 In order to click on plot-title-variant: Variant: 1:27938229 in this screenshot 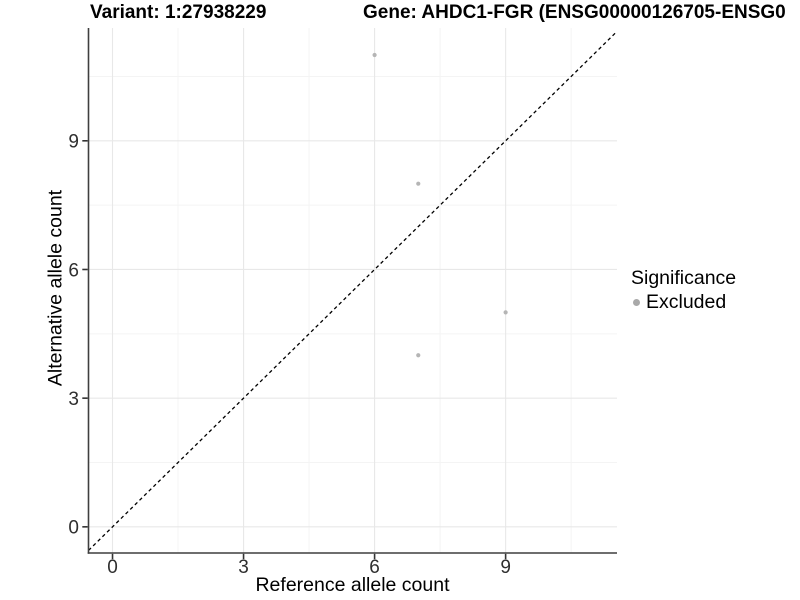, I will do `click(178, 12)`.